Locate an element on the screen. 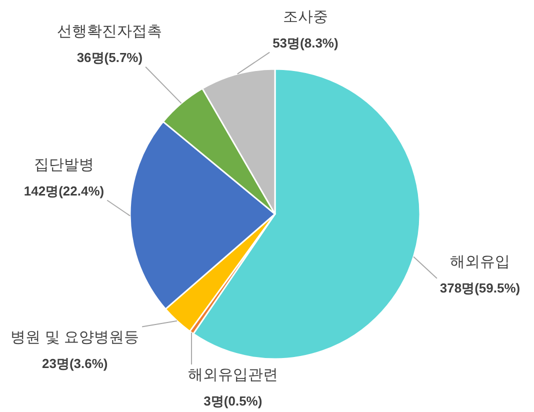  data-label: 3명(0.5%) is located at coordinates (233, 401).